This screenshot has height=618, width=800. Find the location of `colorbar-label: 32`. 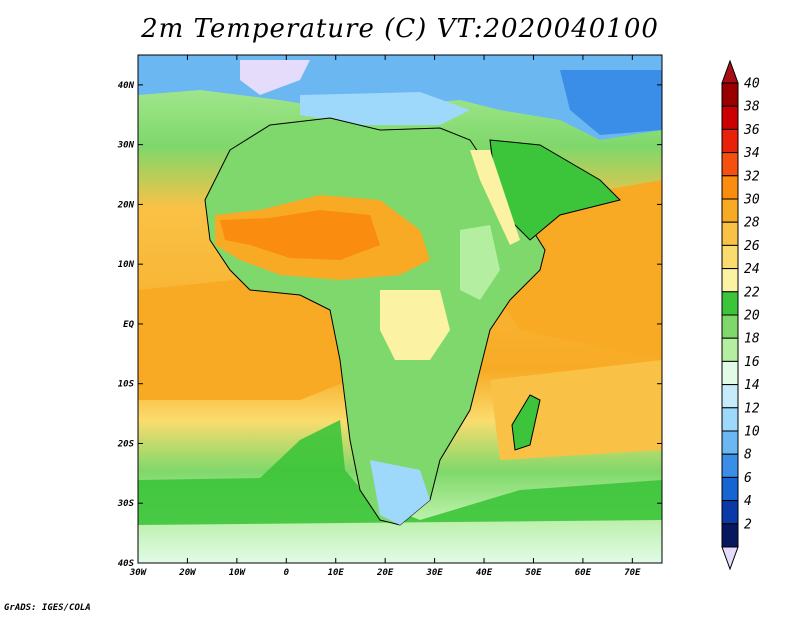

colorbar-label: 32 is located at coordinates (751, 176).